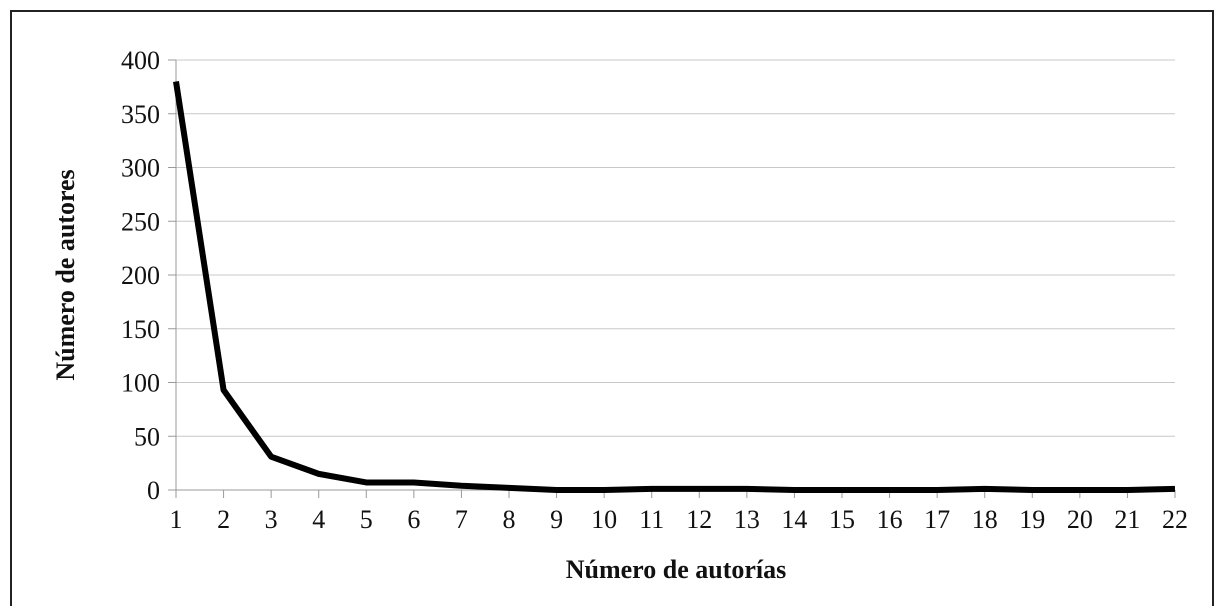 The height and width of the screenshot is (606, 1215). I want to click on y-tick-label: 250, so click(140, 221).